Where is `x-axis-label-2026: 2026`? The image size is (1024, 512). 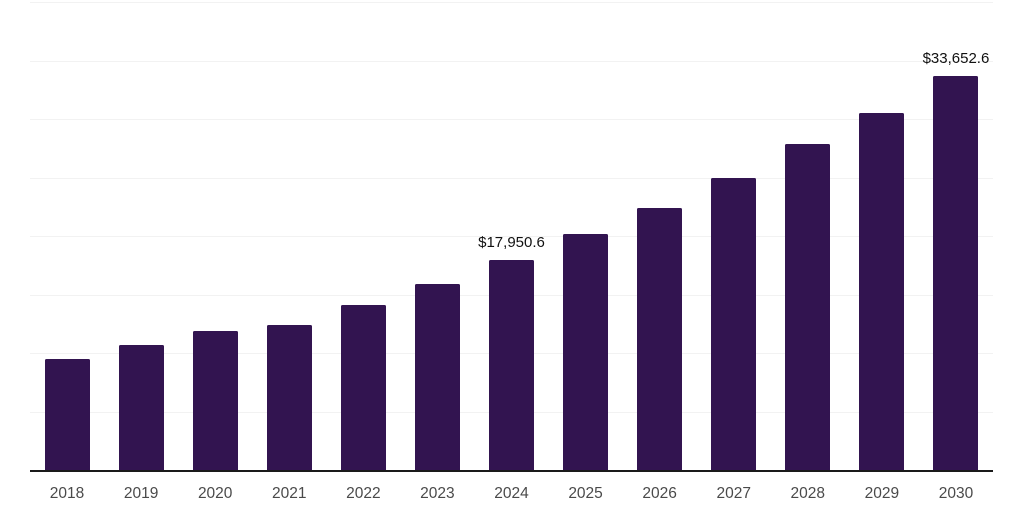 x-axis-label-2026: 2026 is located at coordinates (659, 493).